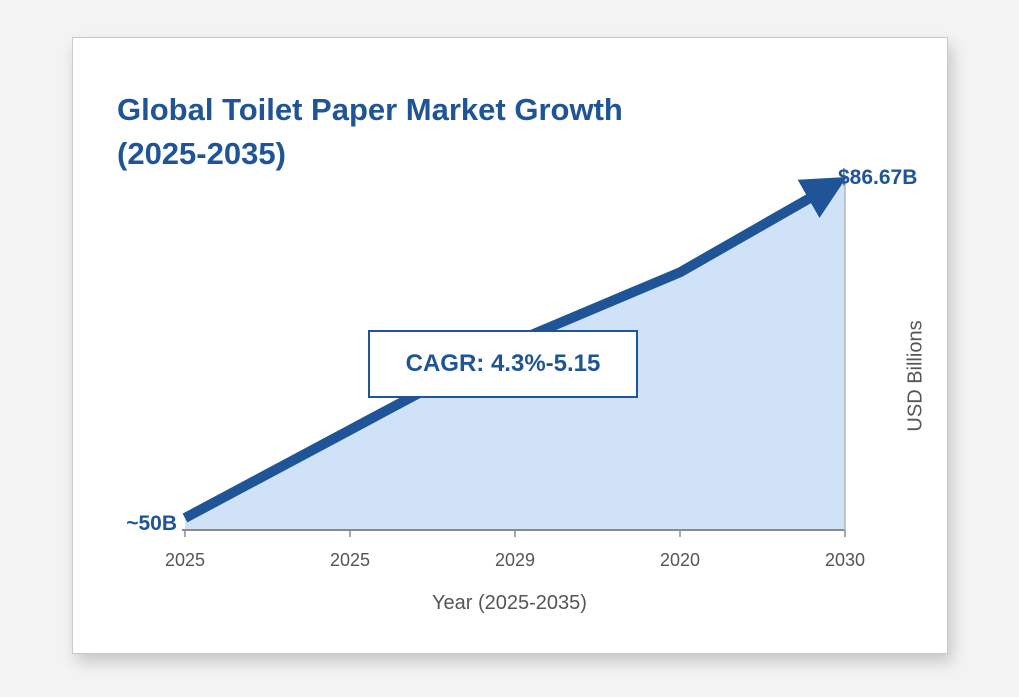 Image resolution: width=1019 pixels, height=697 pixels. I want to click on x-tick-label: 2020, so click(680, 560).